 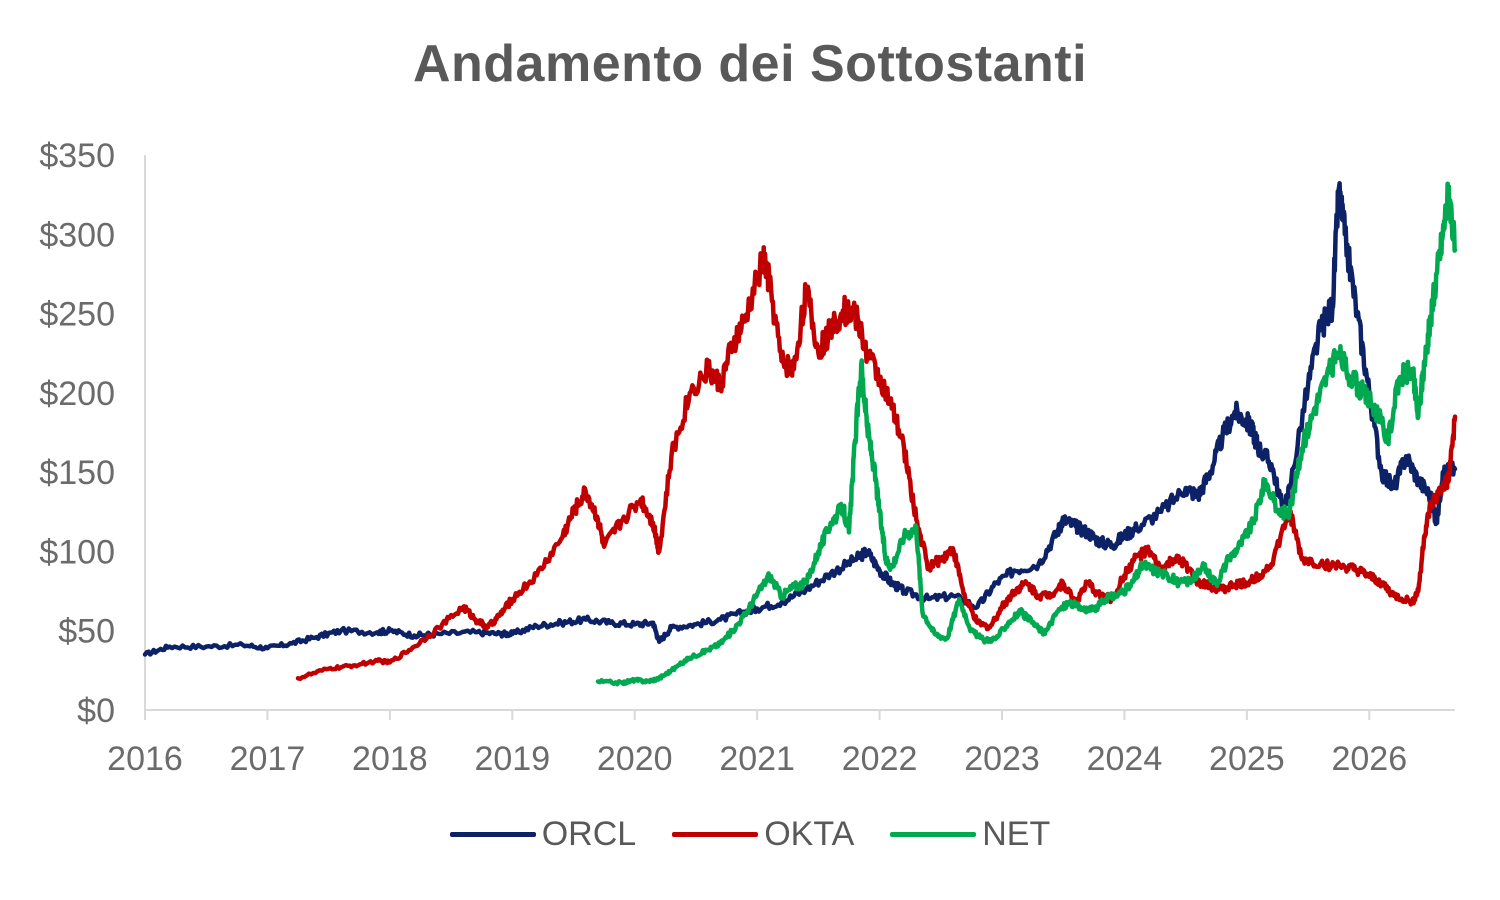 What do you see at coordinates (1002, 759) in the screenshot?
I see `x-tick-label: 2023` at bounding box center [1002, 759].